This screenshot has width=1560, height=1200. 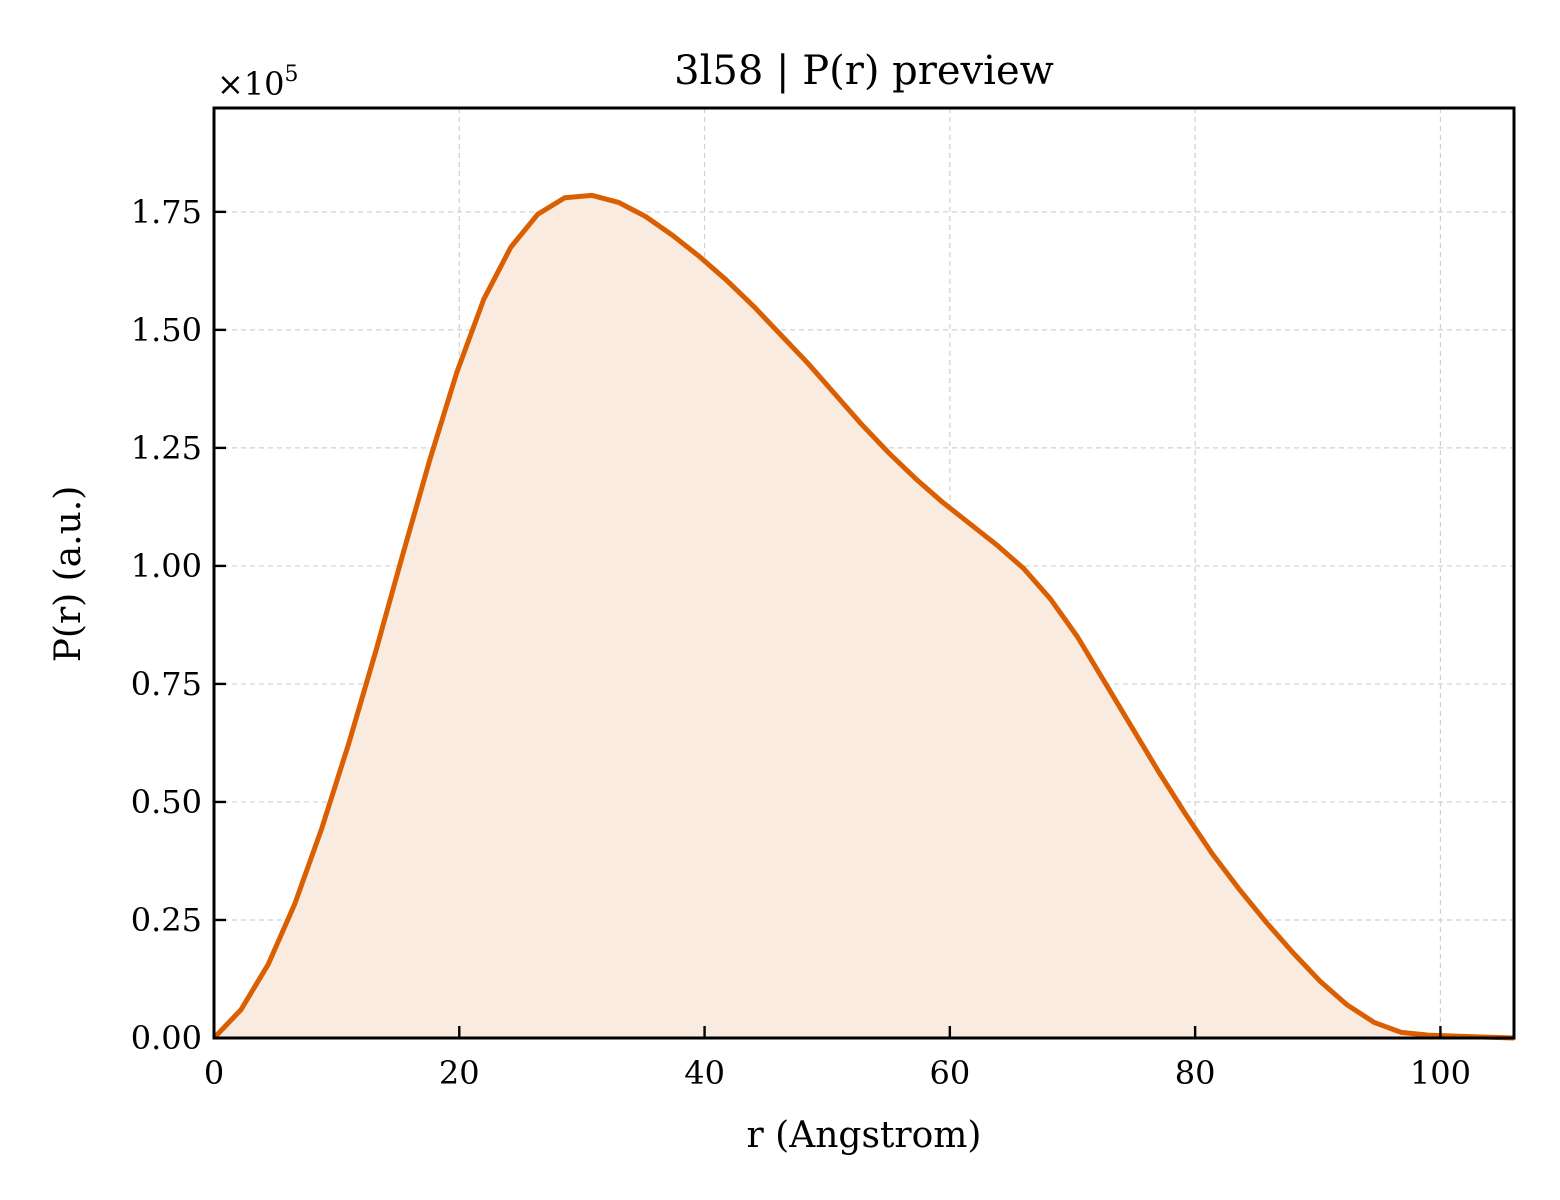 What do you see at coordinates (1440, 1073) in the screenshot?
I see `x-tick-label: 100` at bounding box center [1440, 1073].